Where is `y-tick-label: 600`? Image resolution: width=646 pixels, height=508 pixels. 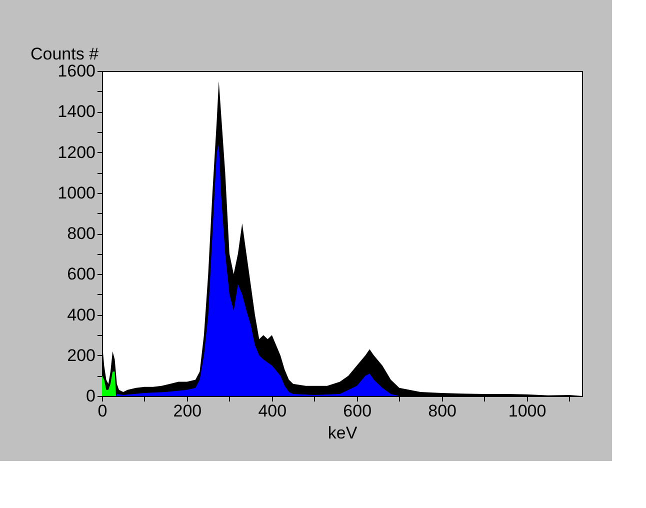 y-tick-label: 600 is located at coordinates (81, 274).